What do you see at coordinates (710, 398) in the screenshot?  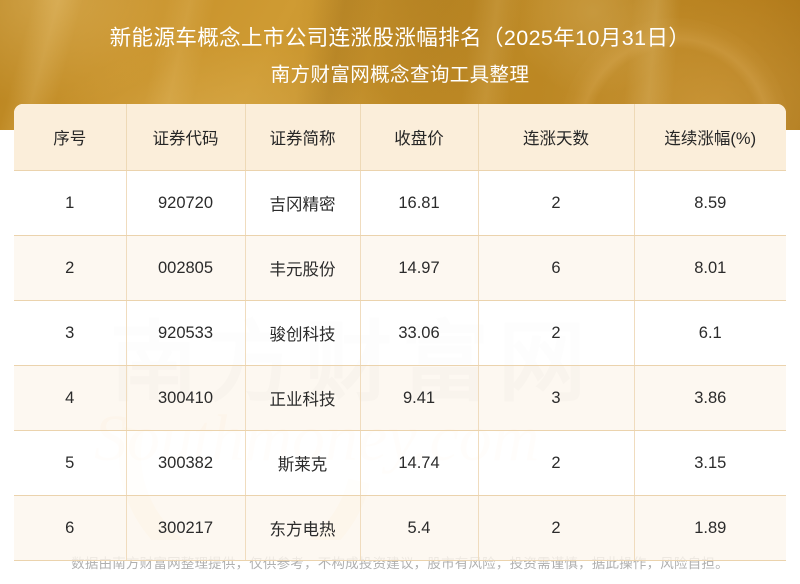 I see `cell-gain: 3.86` at bounding box center [710, 398].